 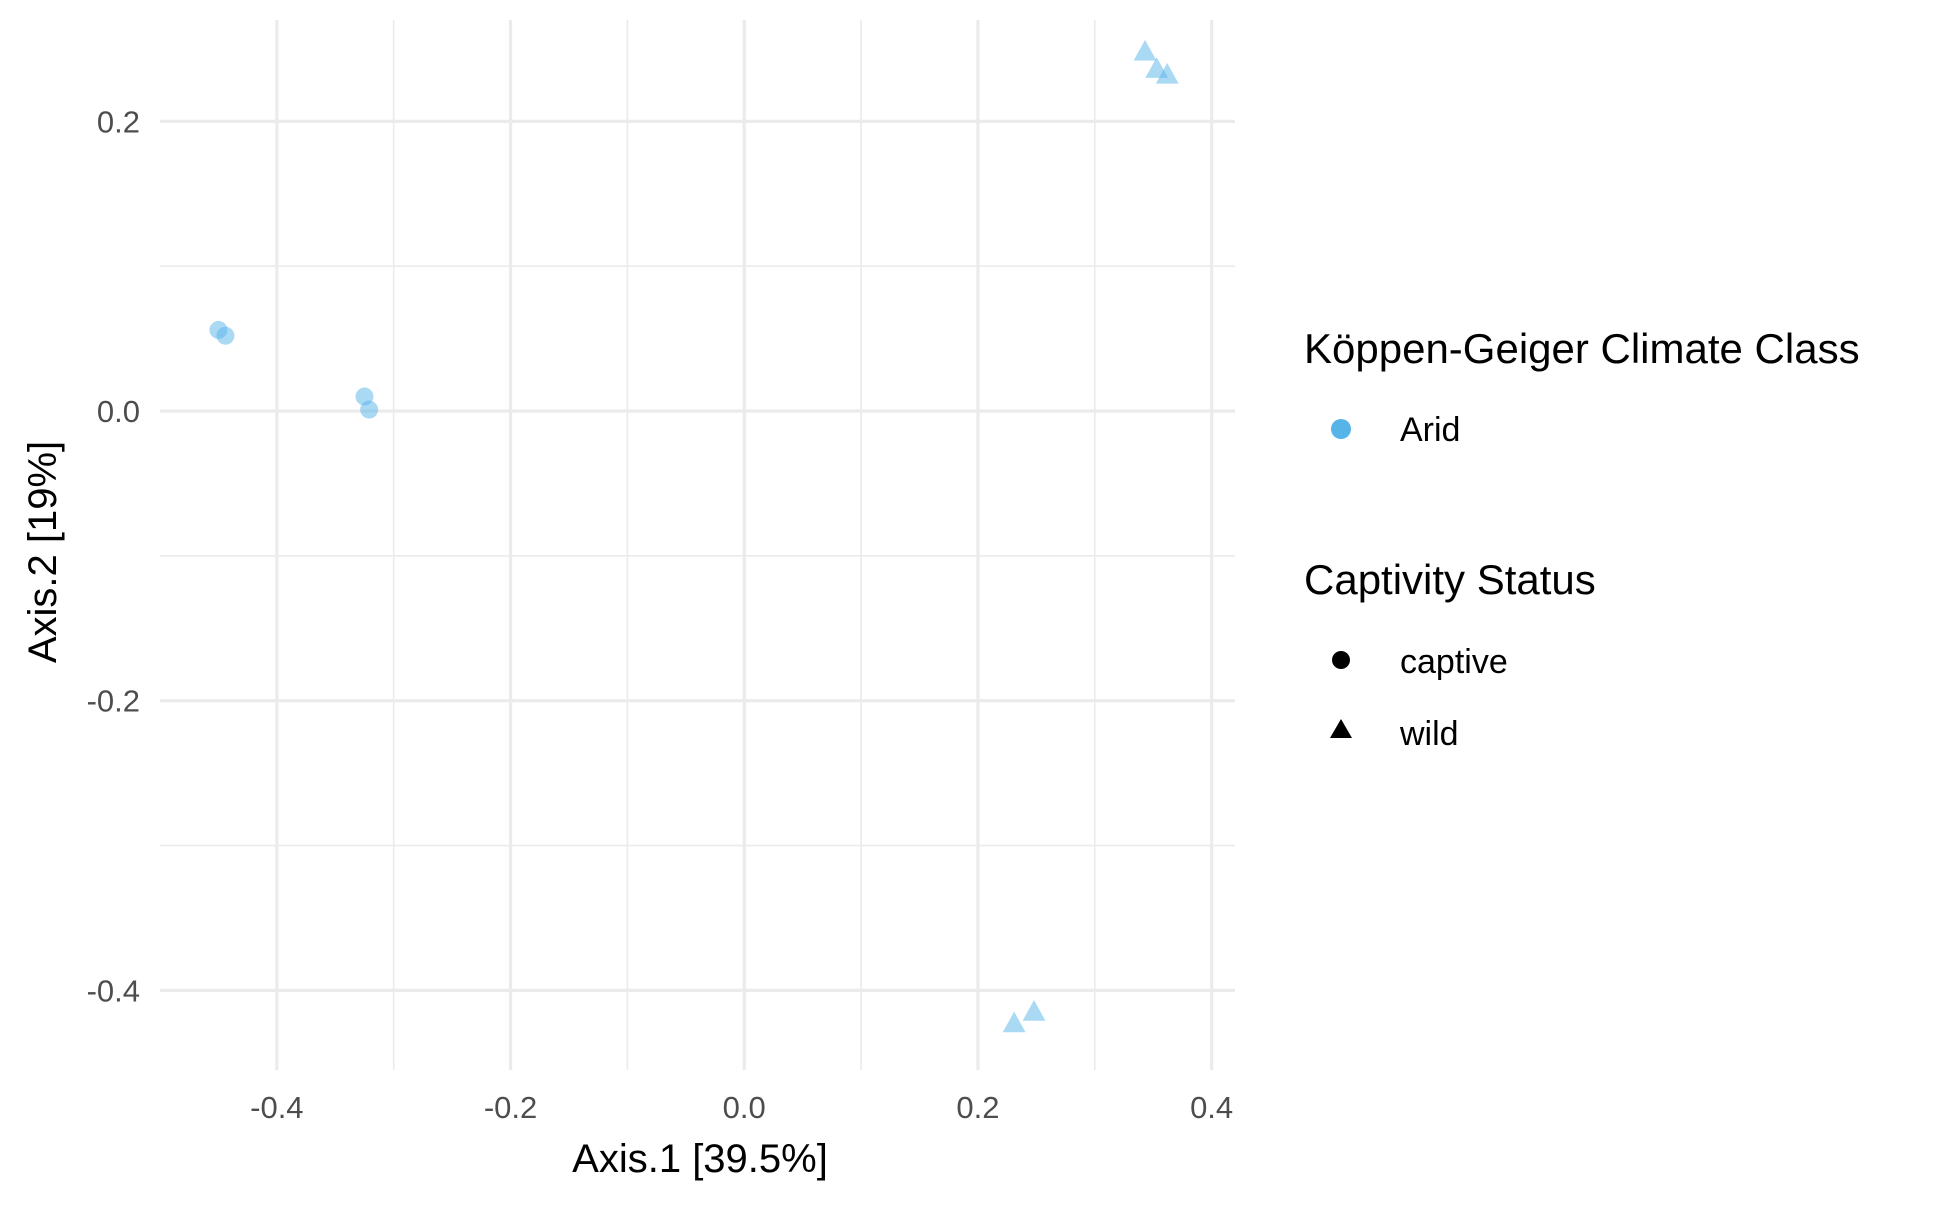 I want to click on x-tick-label: 0.4, so click(x=1211, y=1107).